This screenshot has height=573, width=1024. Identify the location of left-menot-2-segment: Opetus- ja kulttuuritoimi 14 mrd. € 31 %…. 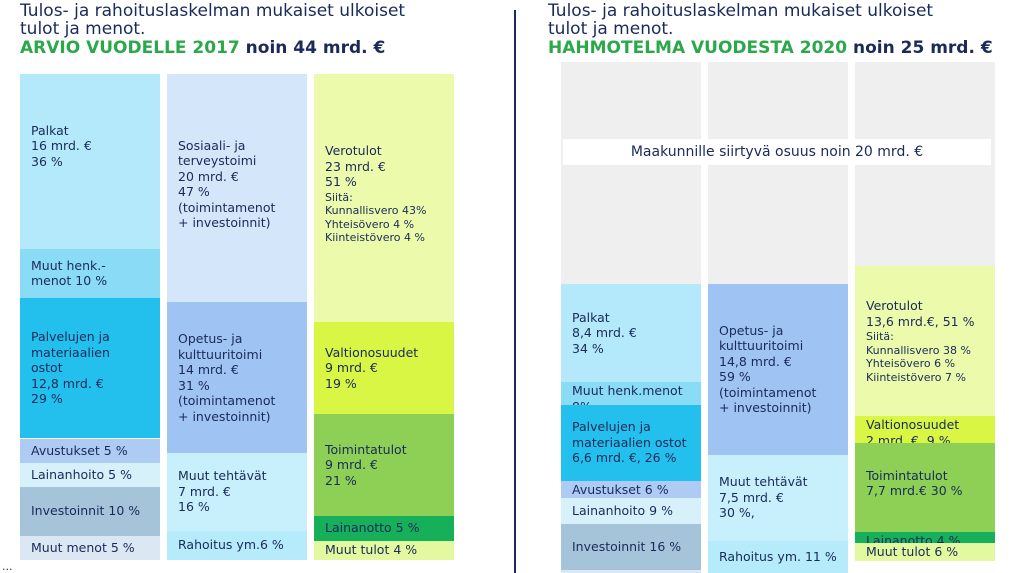
(237, 378).